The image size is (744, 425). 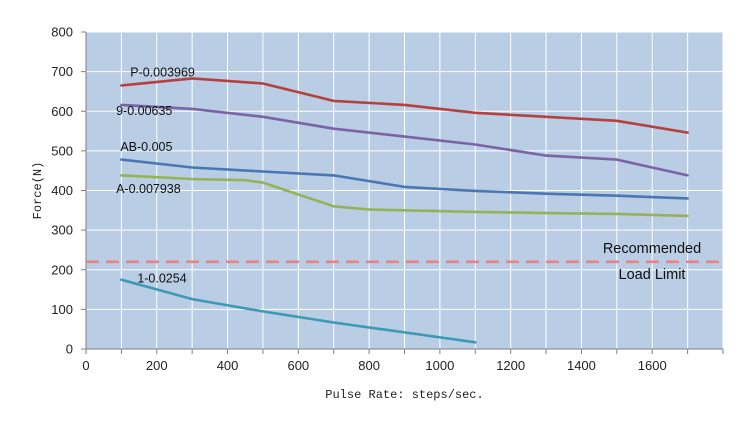 What do you see at coordinates (62, 309) in the screenshot?
I see `y-tick-label: 100` at bounding box center [62, 309].